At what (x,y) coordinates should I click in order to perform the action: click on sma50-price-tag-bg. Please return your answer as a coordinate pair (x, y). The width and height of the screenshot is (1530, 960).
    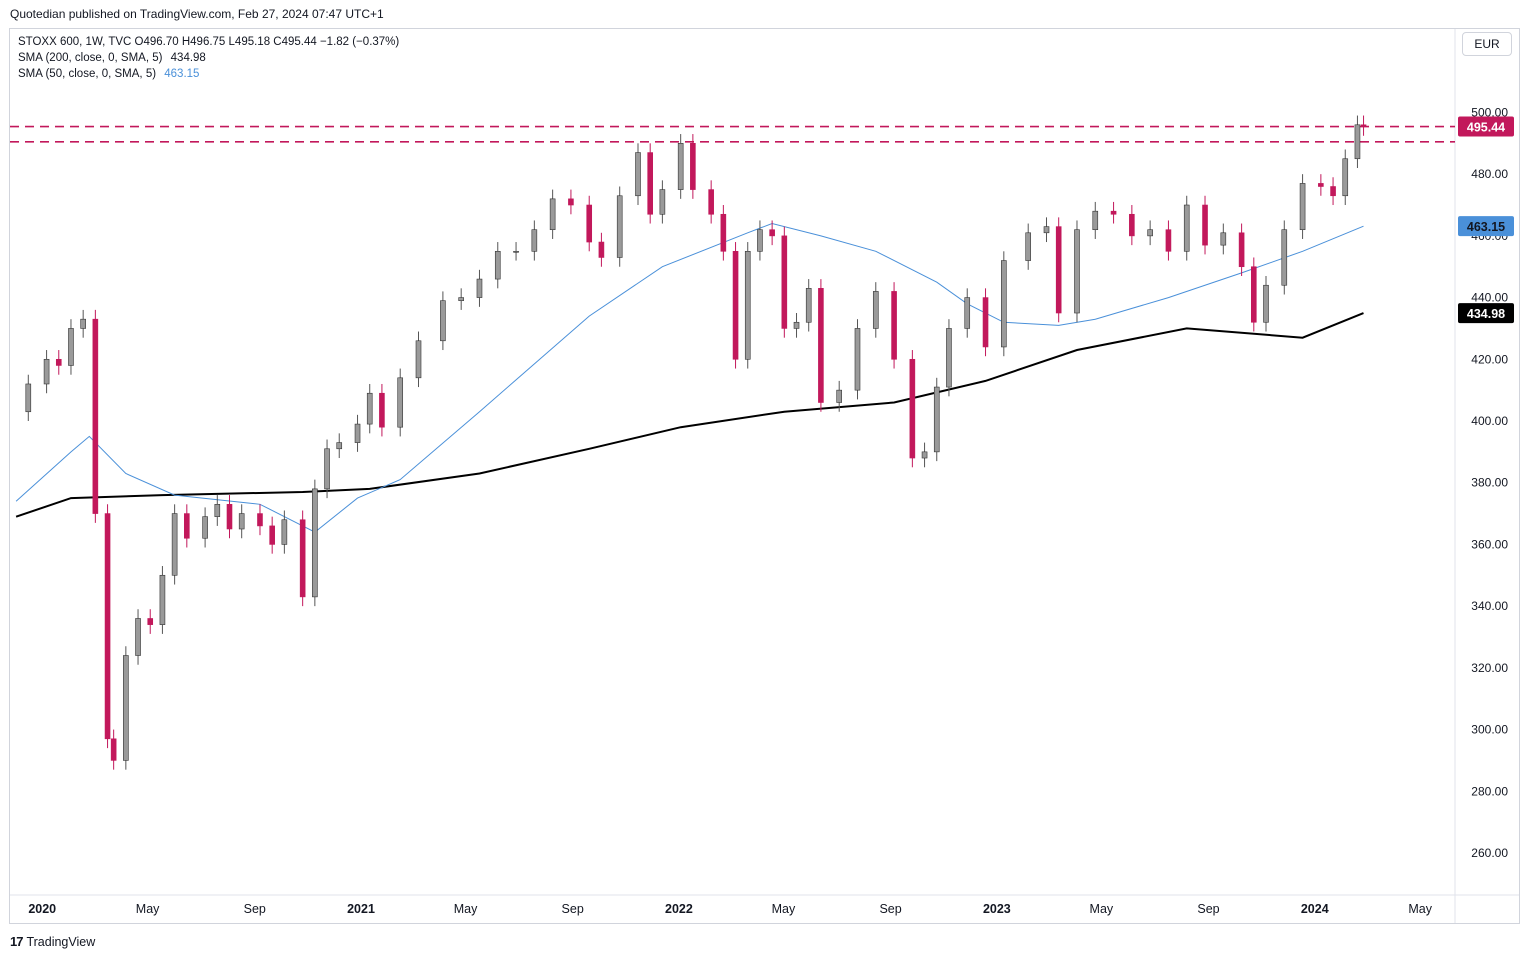
    Looking at the image, I should click on (1486, 226).